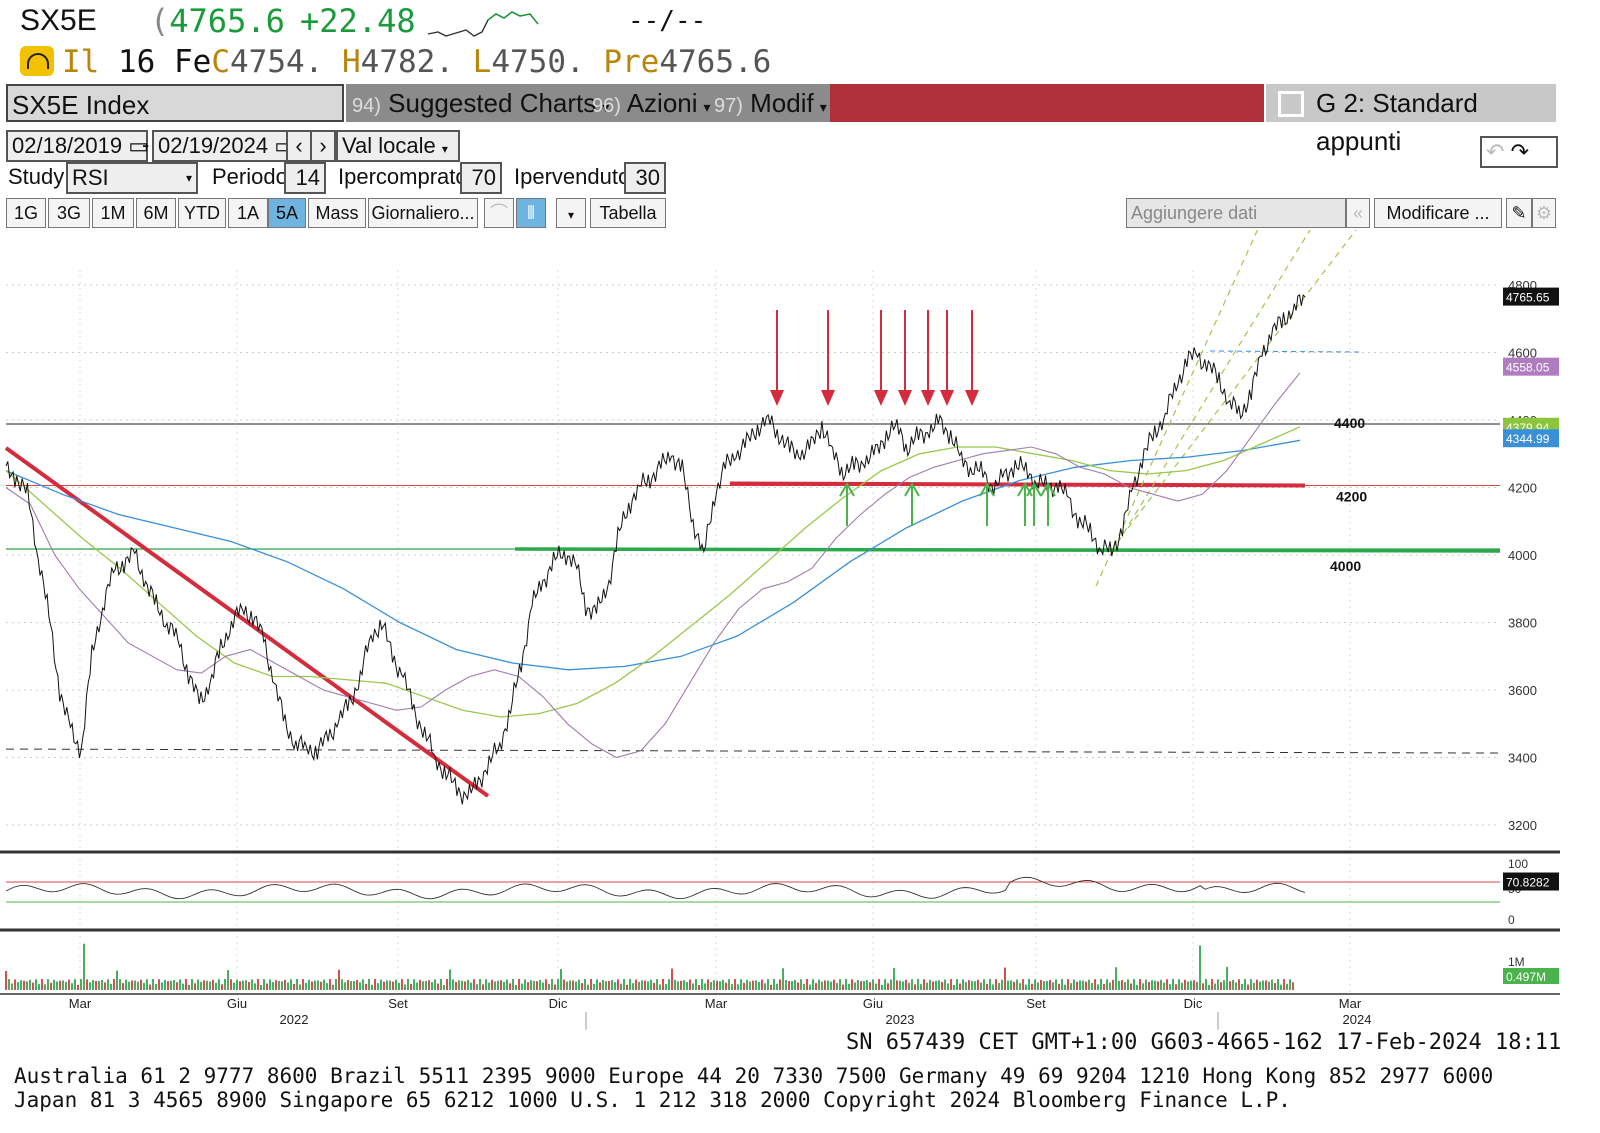 The height and width of the screenshot is (1133, 1600). I want to click on menu-num: 94), so click(366, 106).